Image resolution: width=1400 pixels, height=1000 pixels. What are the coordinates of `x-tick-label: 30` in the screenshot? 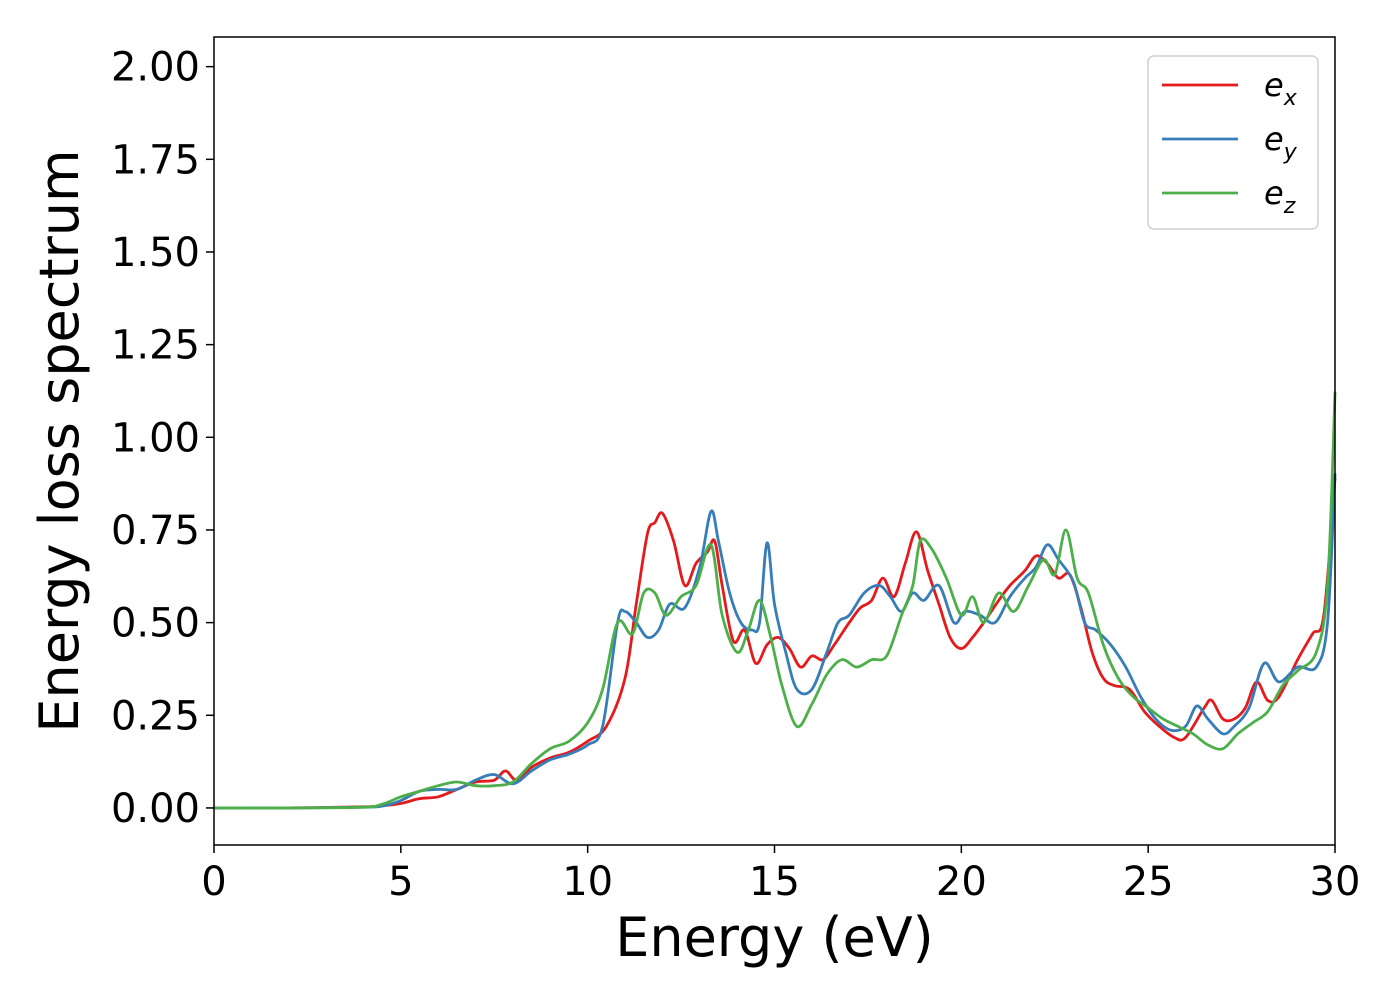 It's located at (1335, 882).